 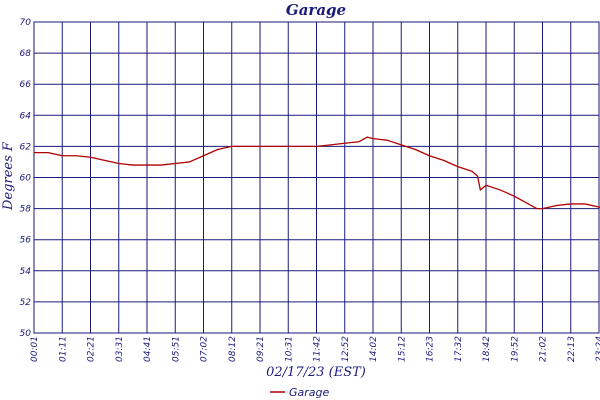 What do you see at coordinates (316, 10) in the screenshot?
I see `chart-title: Garage` at bounding box center [316, 10].